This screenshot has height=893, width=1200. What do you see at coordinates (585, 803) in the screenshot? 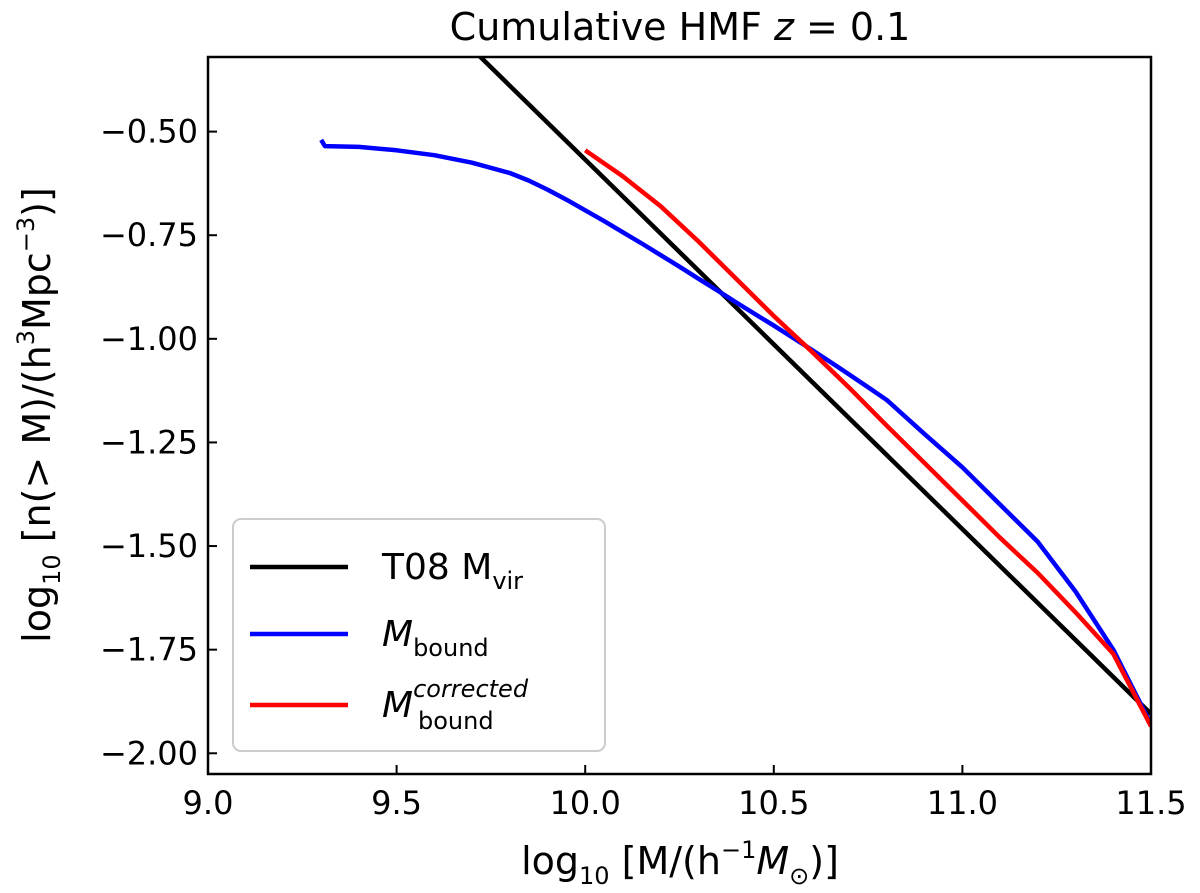
I see `x-tick-label: 10.0` at bounding box center [585, 803].